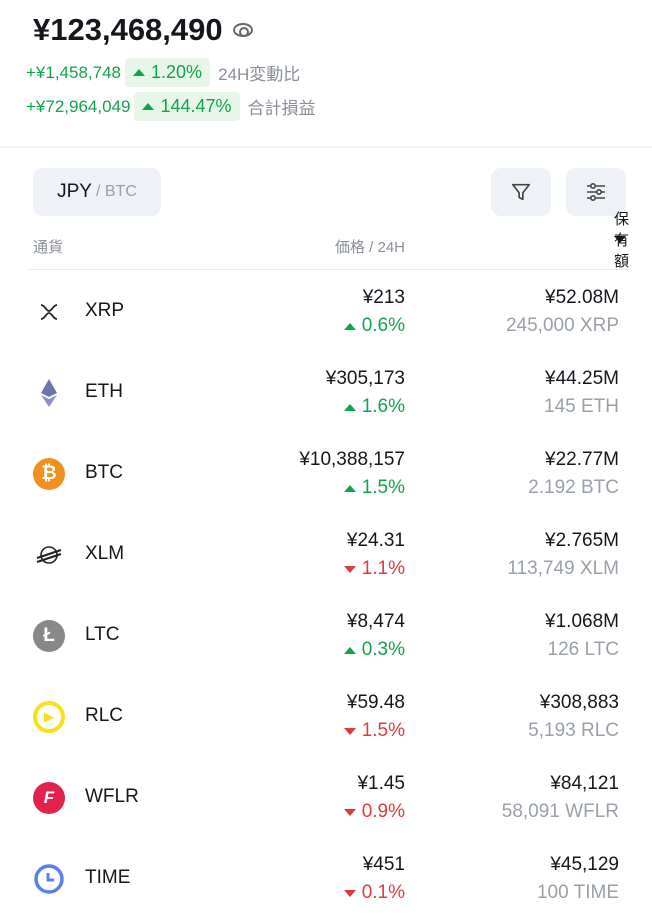 The image size is (652, 918). I want to click on pnl-pct: 144.47%, so click(196, 106).